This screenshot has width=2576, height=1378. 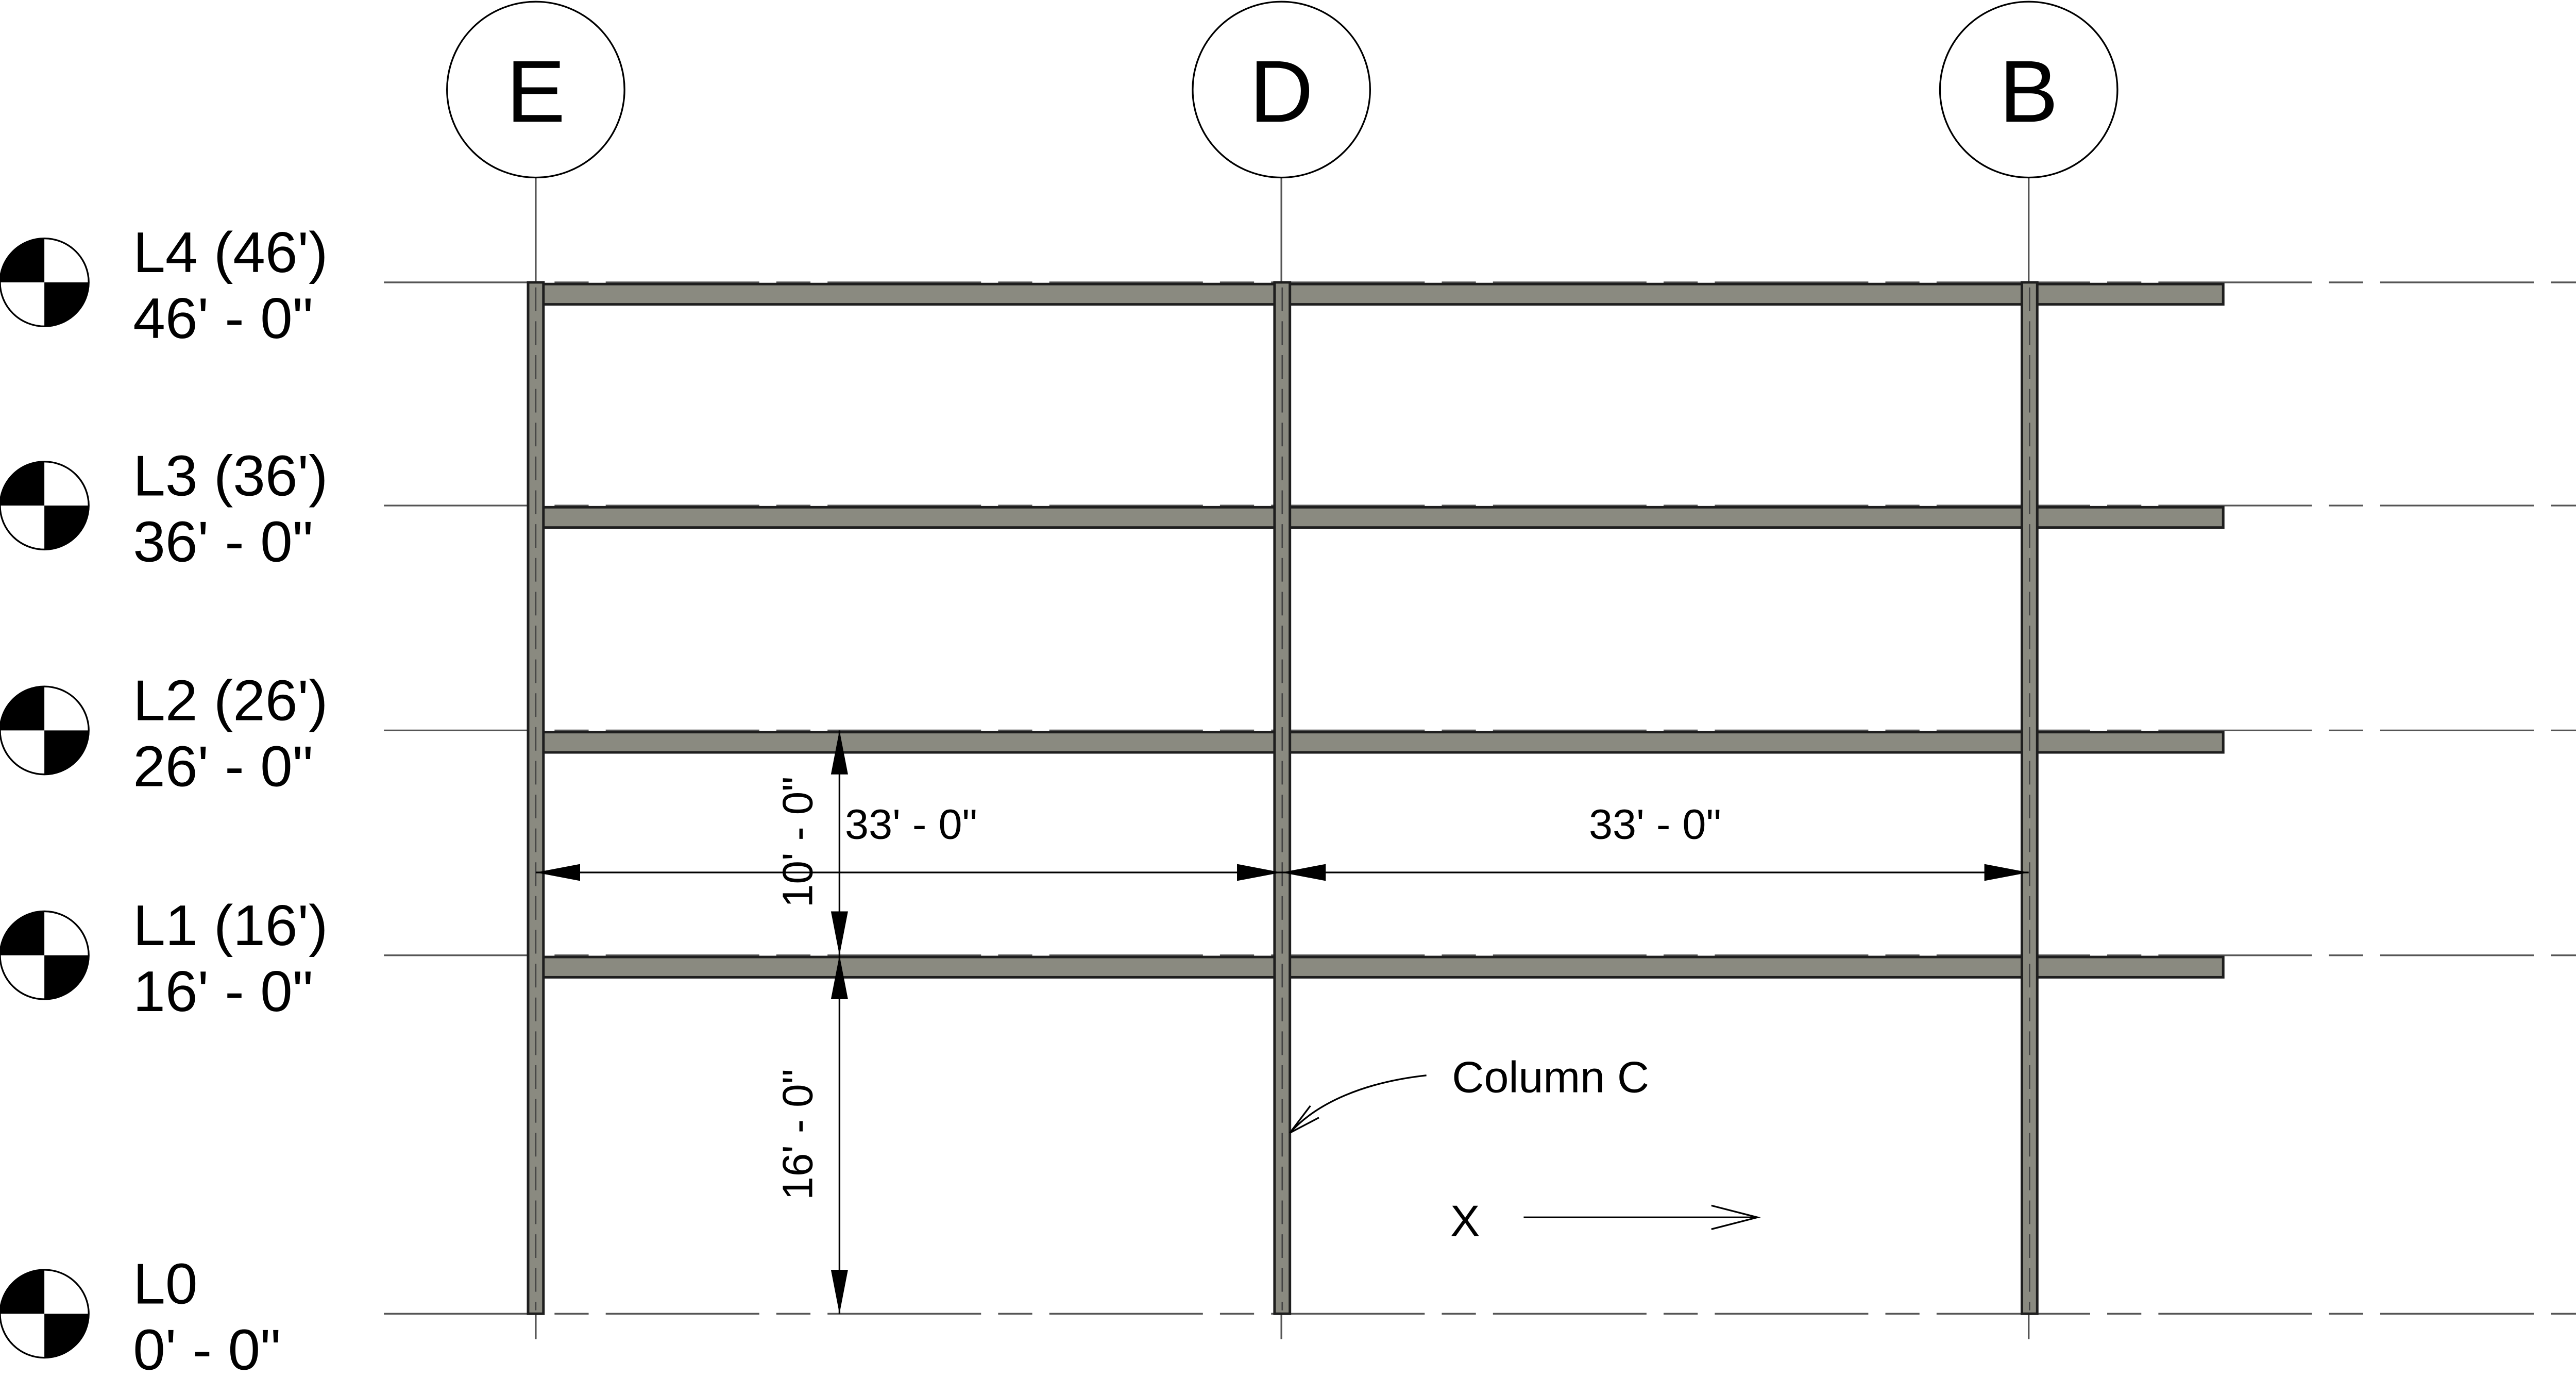 I want to click on dim-arrow-l1-down, so click(x=839, y=978).